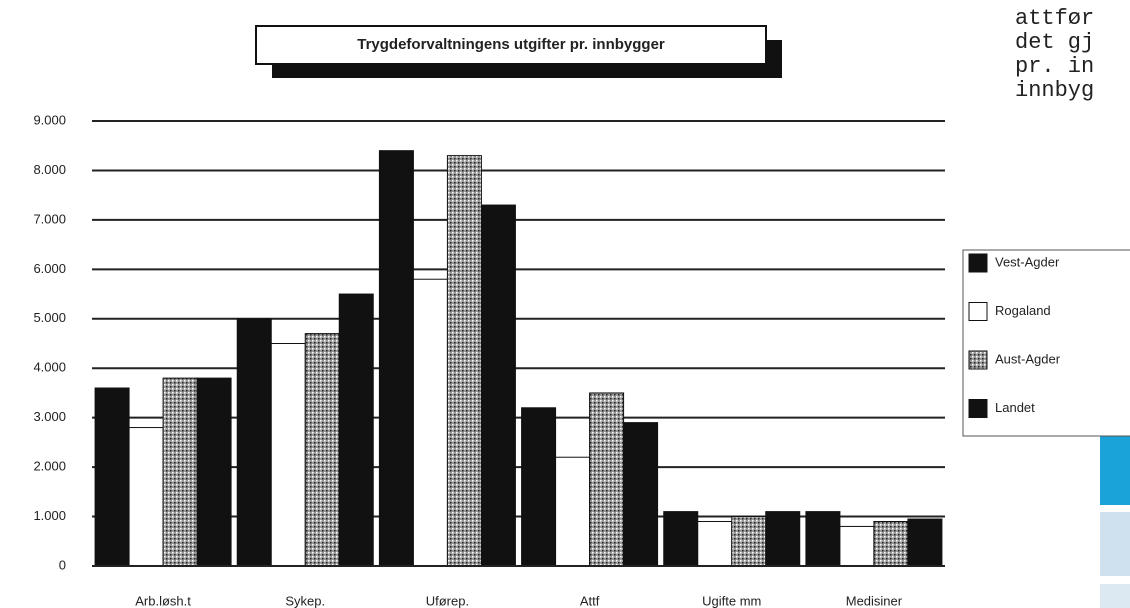  Describe the element at coordinates (1054, 18) in the screenshot. I see `side-text: attfør` at that location.